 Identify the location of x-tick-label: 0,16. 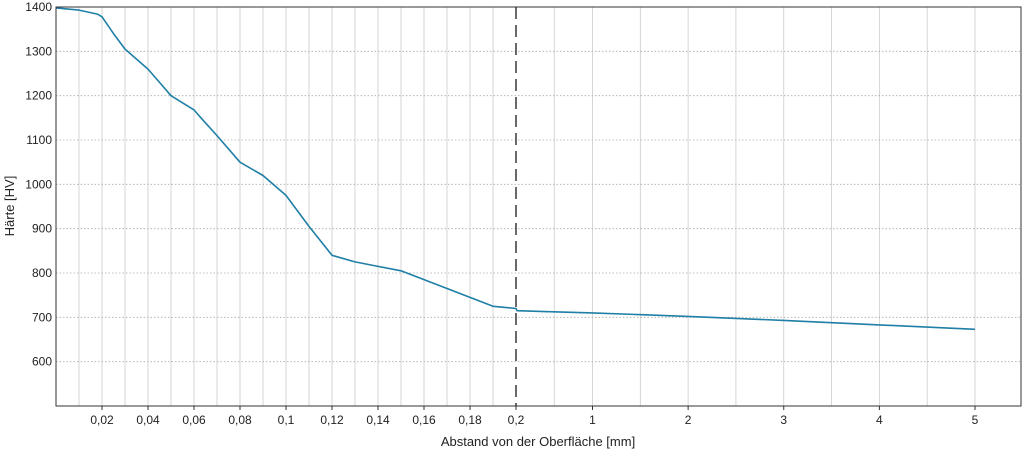
(424, 420).